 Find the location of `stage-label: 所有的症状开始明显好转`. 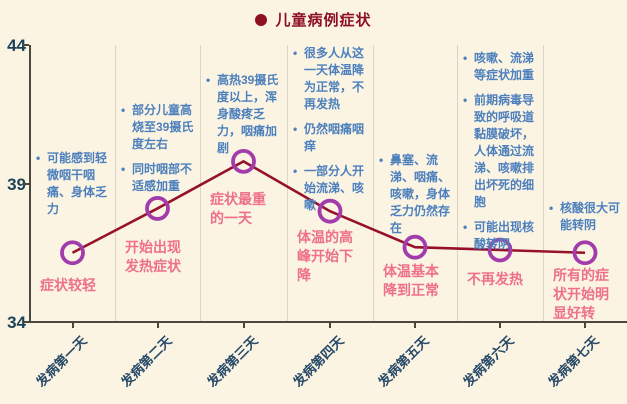

stage-label: 所有的症状开始明显好转 is located at coordinates (581, 294).